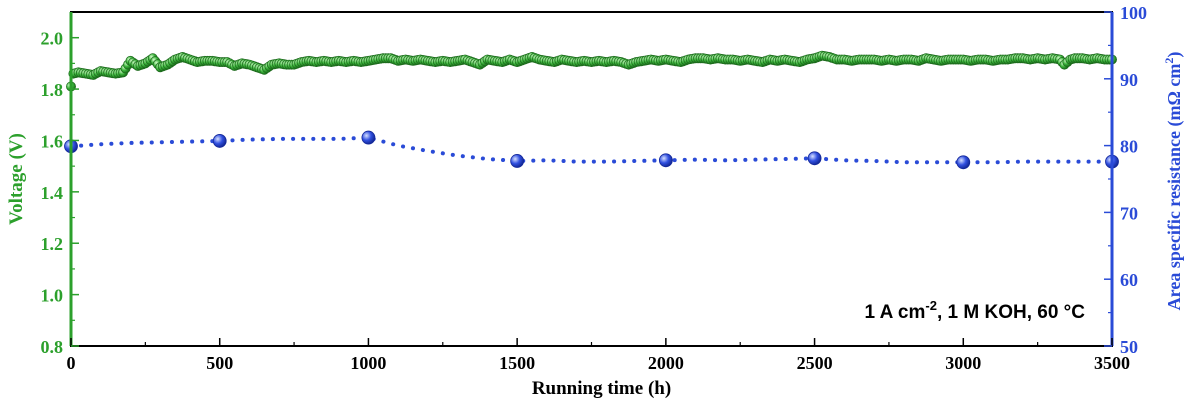 The width and height of the screenshot is (1192, 411). I want to click on y-right-axis-label: Area specific resistance (mΩ cm2), so click(1173, 181).